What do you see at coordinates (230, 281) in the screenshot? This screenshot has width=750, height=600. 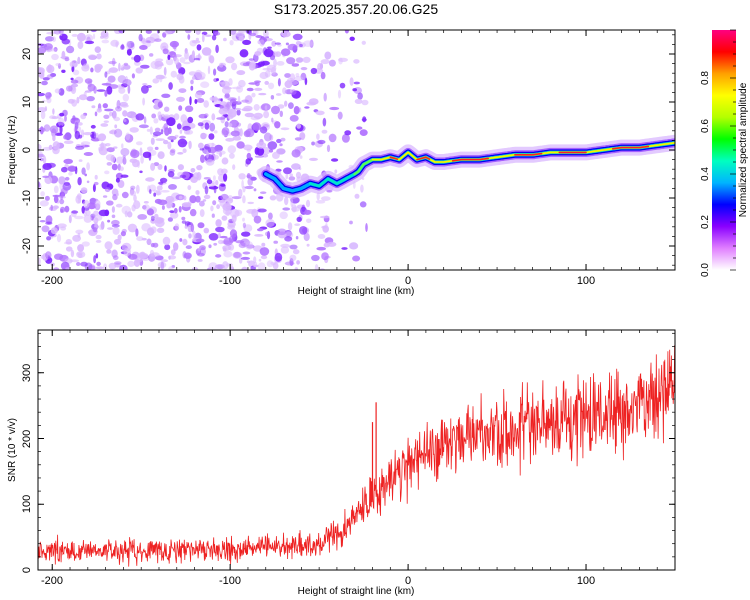 I see `spec-xtick-label: -100` at bounding box center [230, 281].